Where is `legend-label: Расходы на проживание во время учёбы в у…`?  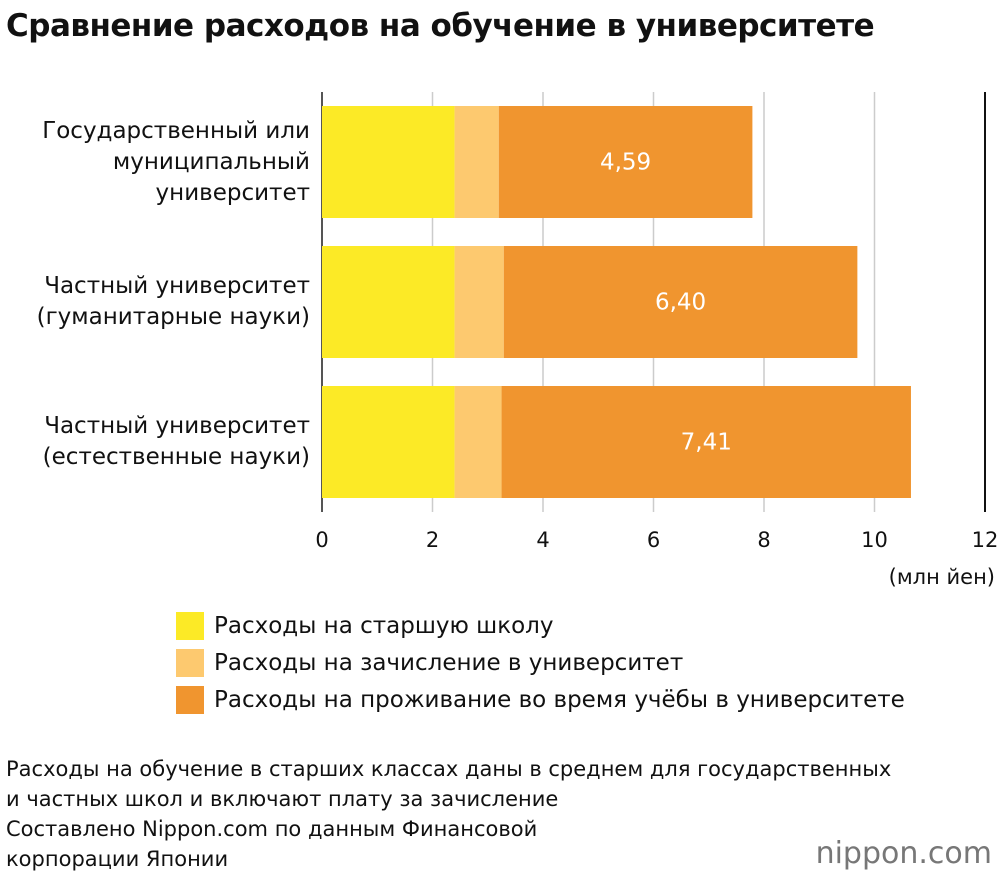 legend-label: Расходы на проживание во время учёбы в у… is located at coordinates (559, 700).